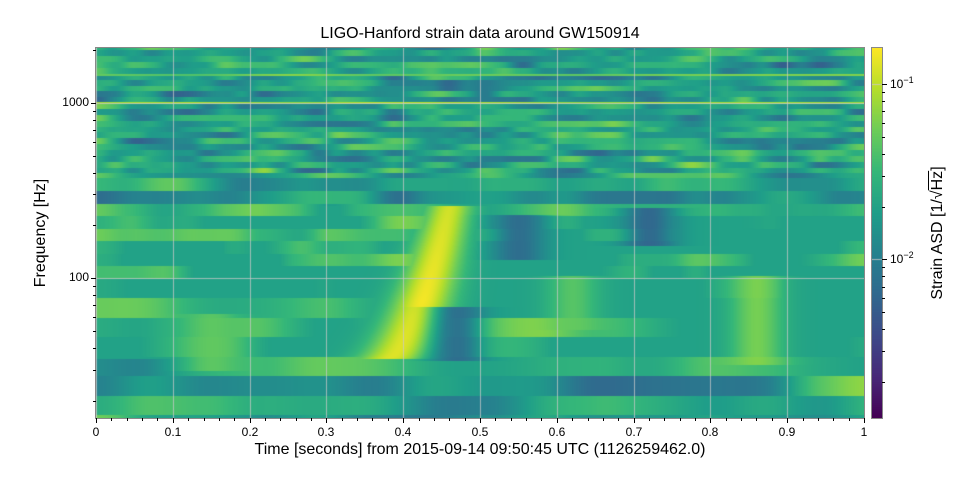  What do you see at coordinates (787, 432) in the screenshot?
I see `x-tick-label: 0.9` at bounding box center [787, 432].